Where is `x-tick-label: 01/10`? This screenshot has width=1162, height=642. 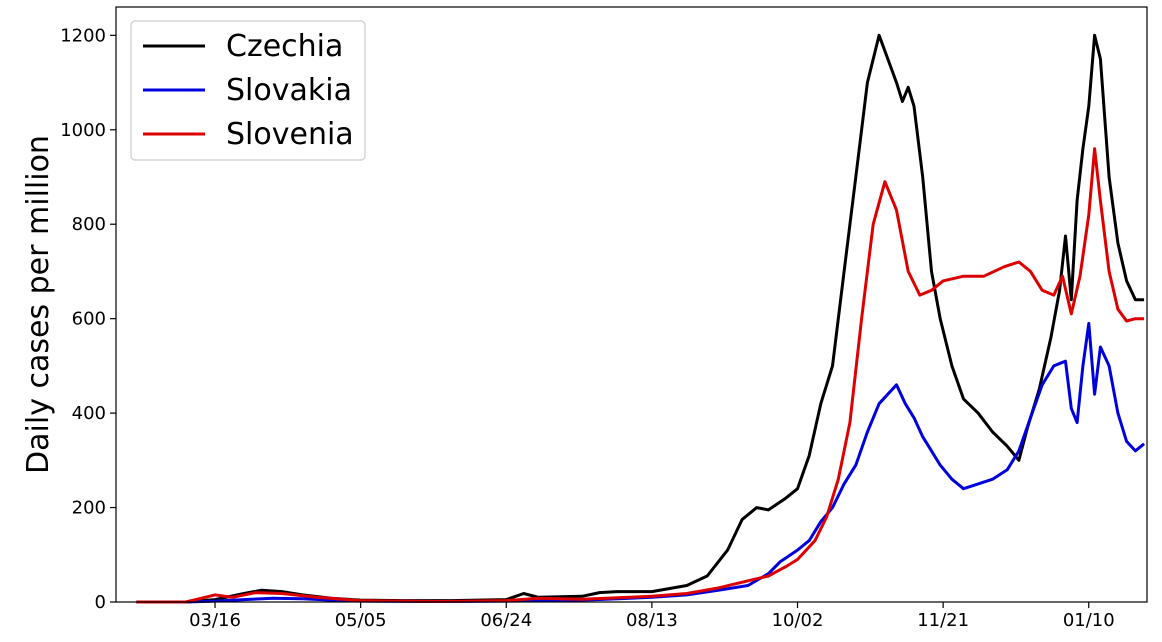 x-tick-label: 01/10 is located at coordinates (1089, 620).